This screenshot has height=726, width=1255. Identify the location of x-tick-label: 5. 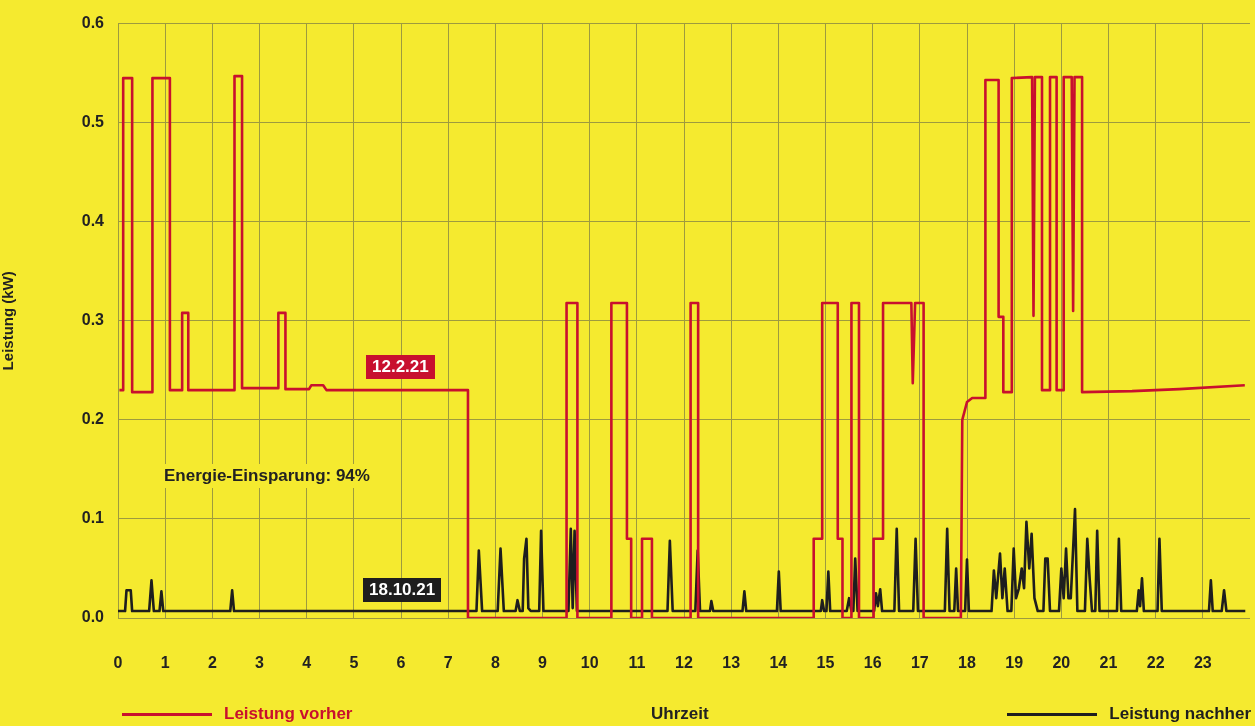
(354, 663).